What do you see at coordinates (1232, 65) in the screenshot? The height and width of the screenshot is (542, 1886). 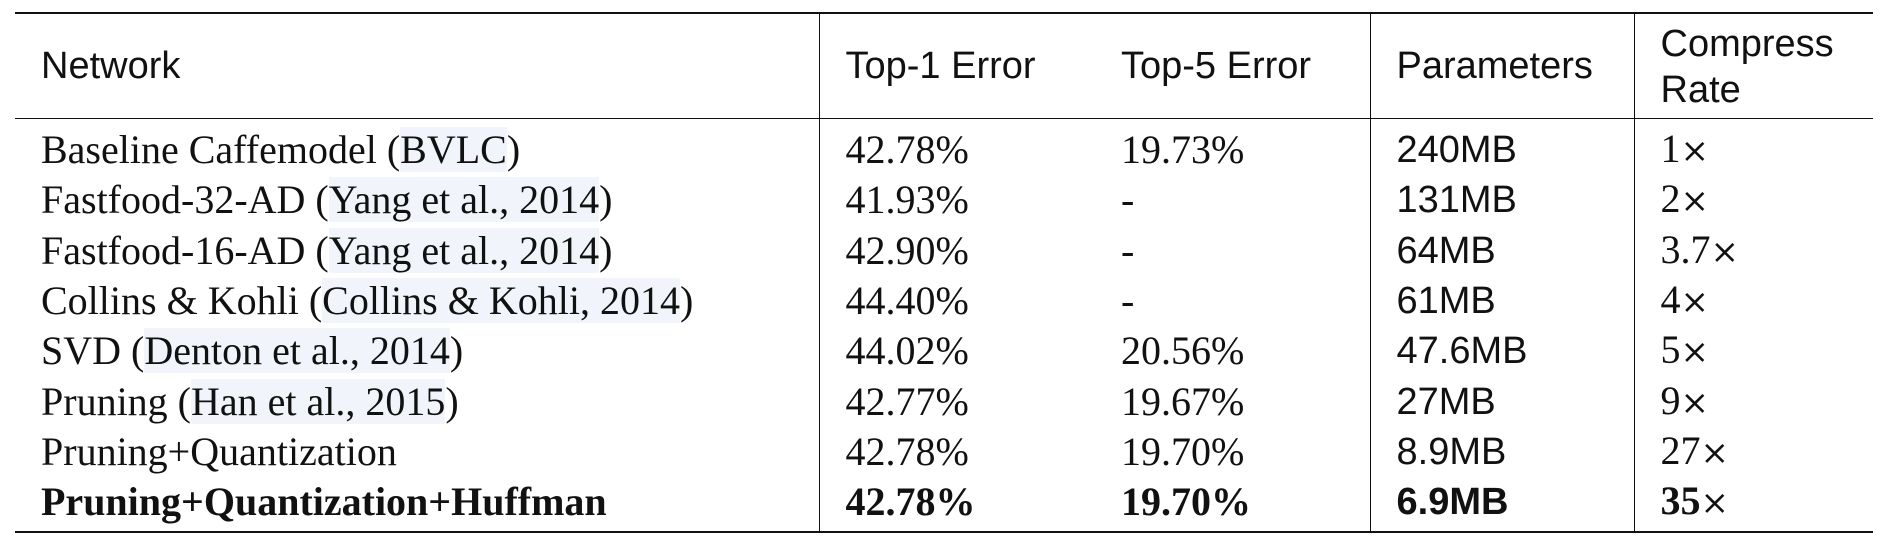 I see `header-top5-error: Top-5 Error` at bounding box center [1232, 65].